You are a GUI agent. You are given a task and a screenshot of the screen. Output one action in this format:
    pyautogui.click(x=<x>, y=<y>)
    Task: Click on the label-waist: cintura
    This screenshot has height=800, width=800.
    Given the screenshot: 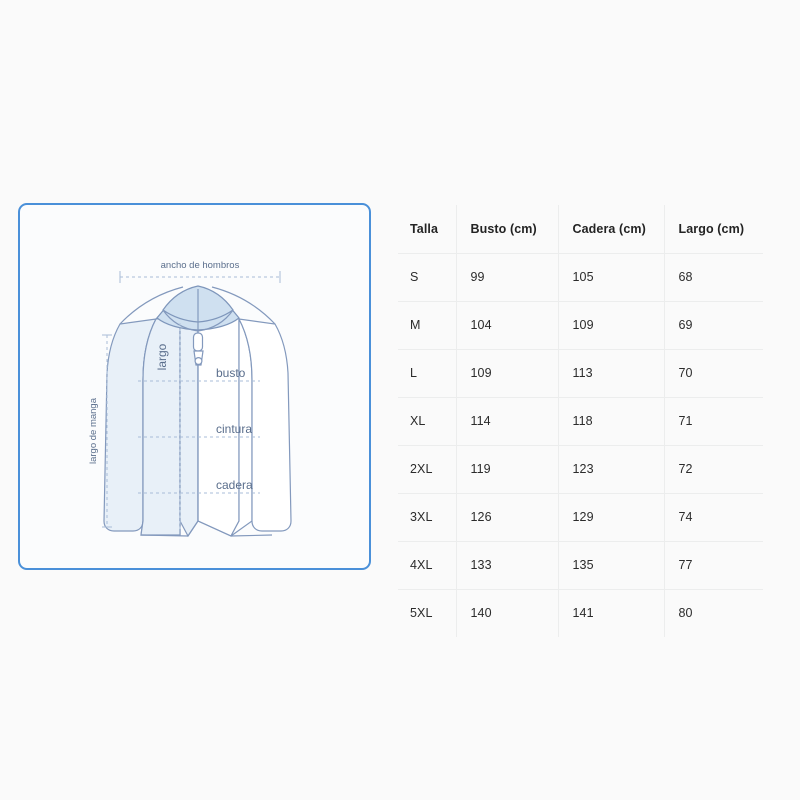 What is the action you would take?
    pyautogui.click(x=234, y=429)
    